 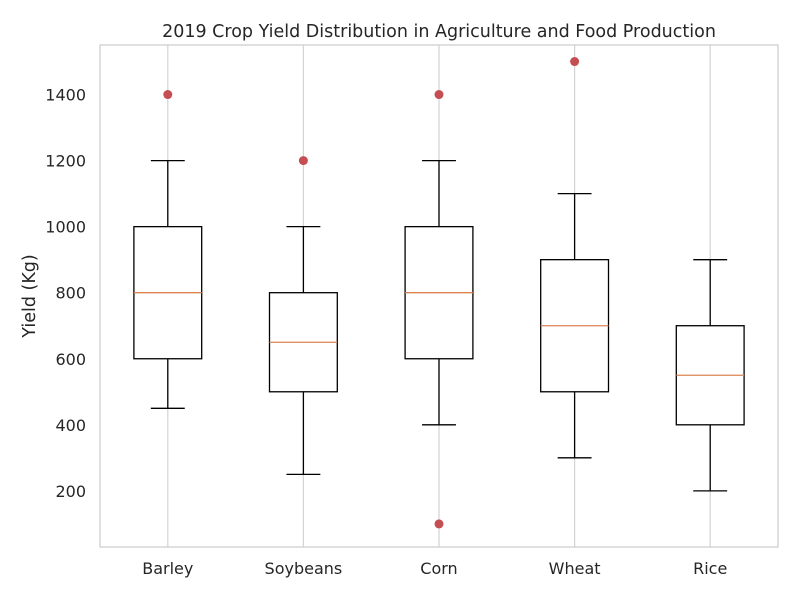 What do you see at coordinates (70, 359) in the screenshot?
I see `y-tick-label-600: 600` at bounding box center [70, 359].